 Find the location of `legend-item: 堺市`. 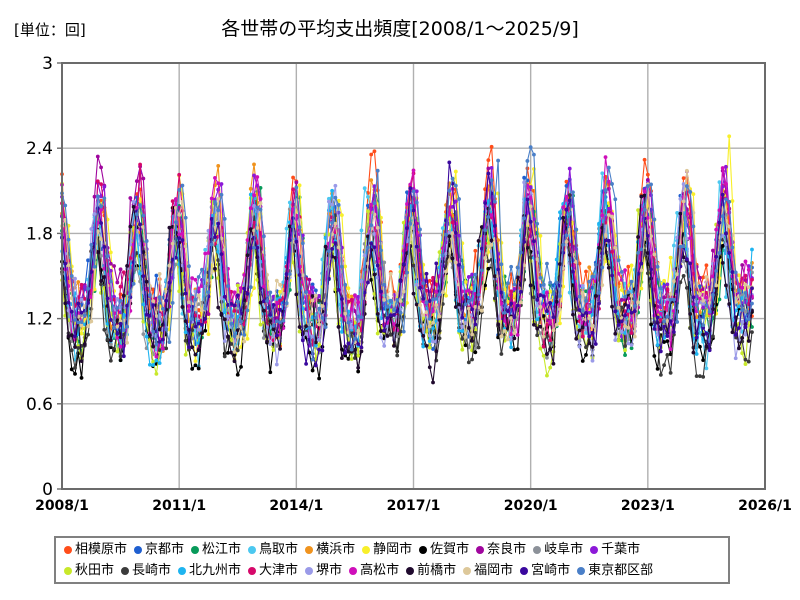

legend-item: 堺市 is located at coordinates (323, 570).